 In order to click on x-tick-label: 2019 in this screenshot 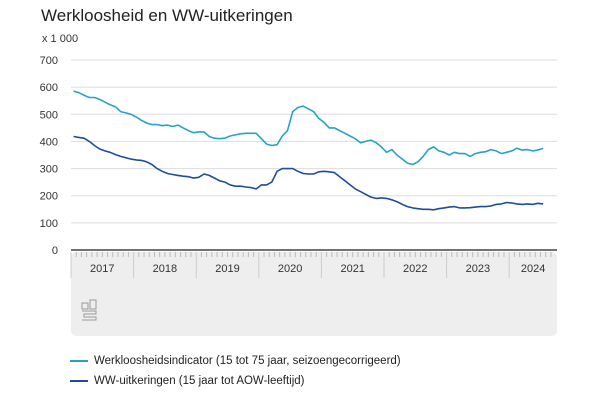, I will do `click(227, 269)`.